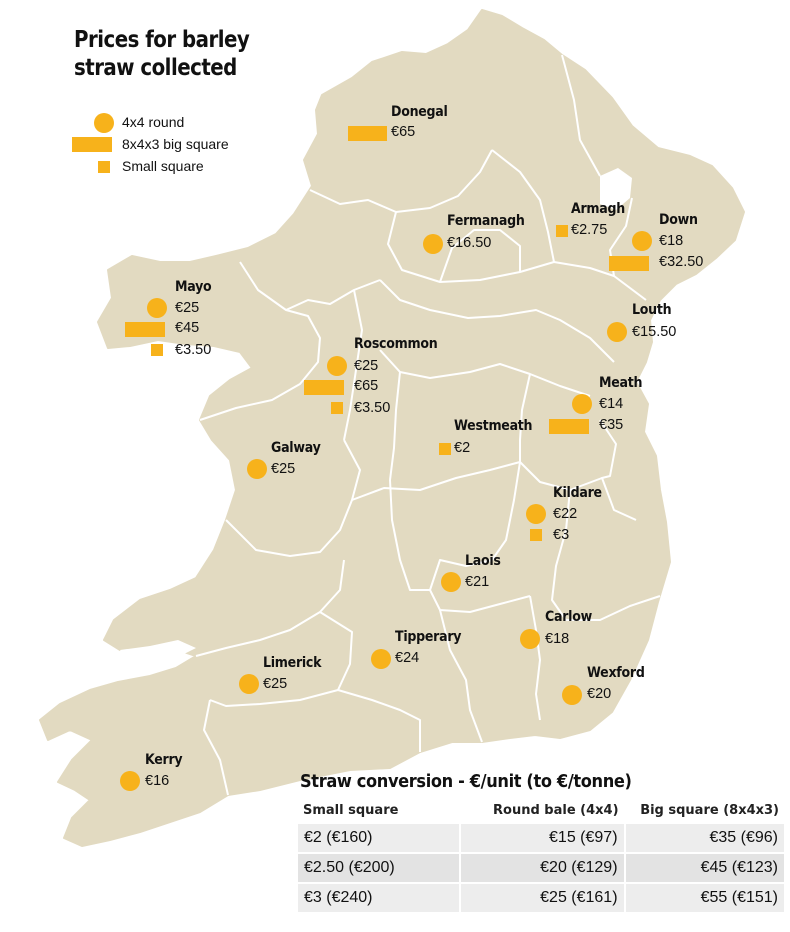 The height and width of the screenshot is (932, 790). I want to click on table-cell: €20 (€129), so click(542, 868).